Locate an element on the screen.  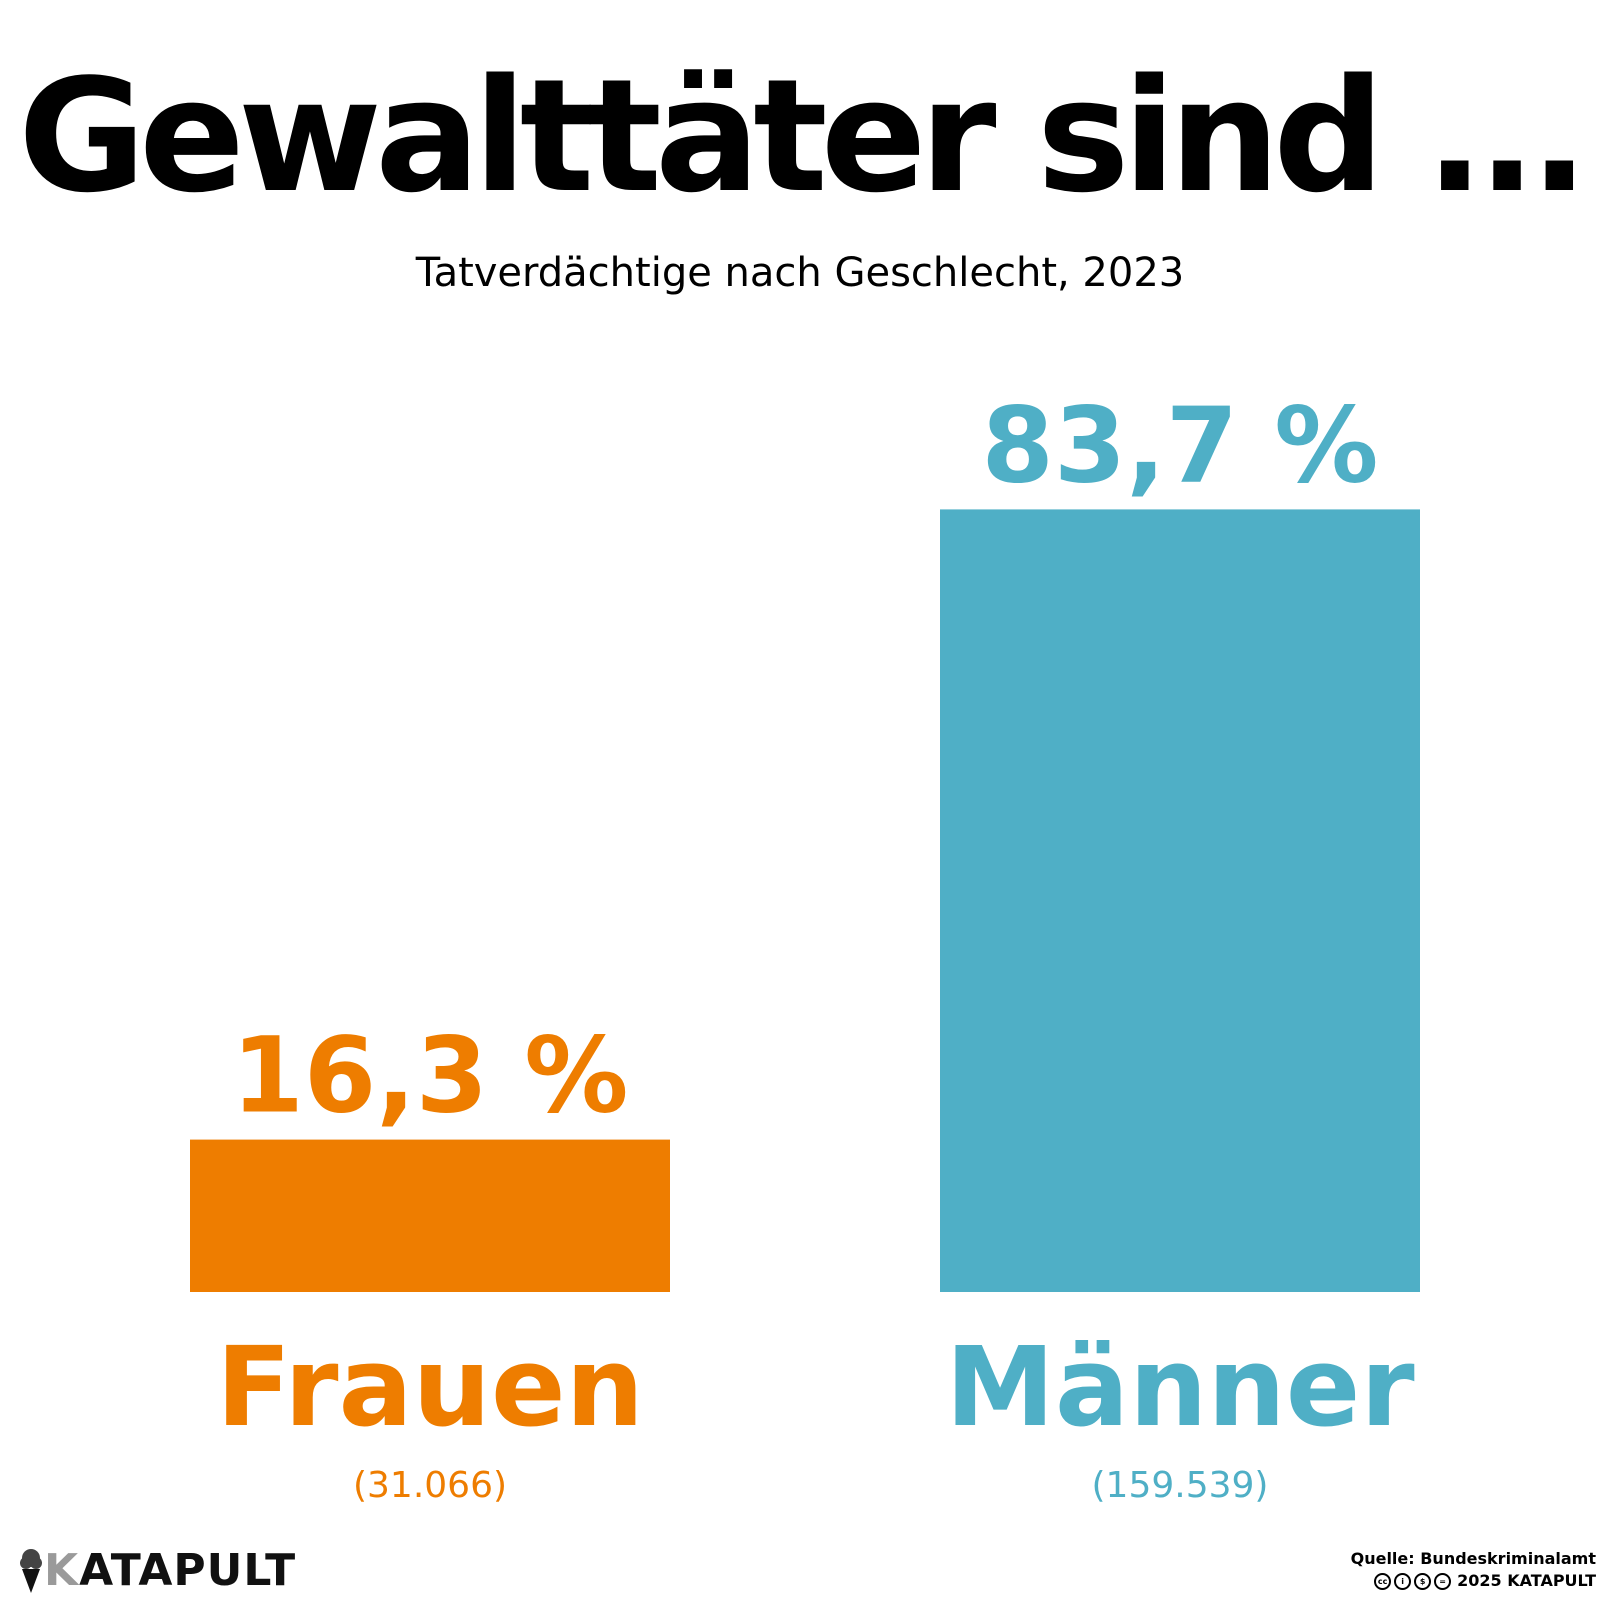
by-icon: i is located at coordinates (1403, 1581).